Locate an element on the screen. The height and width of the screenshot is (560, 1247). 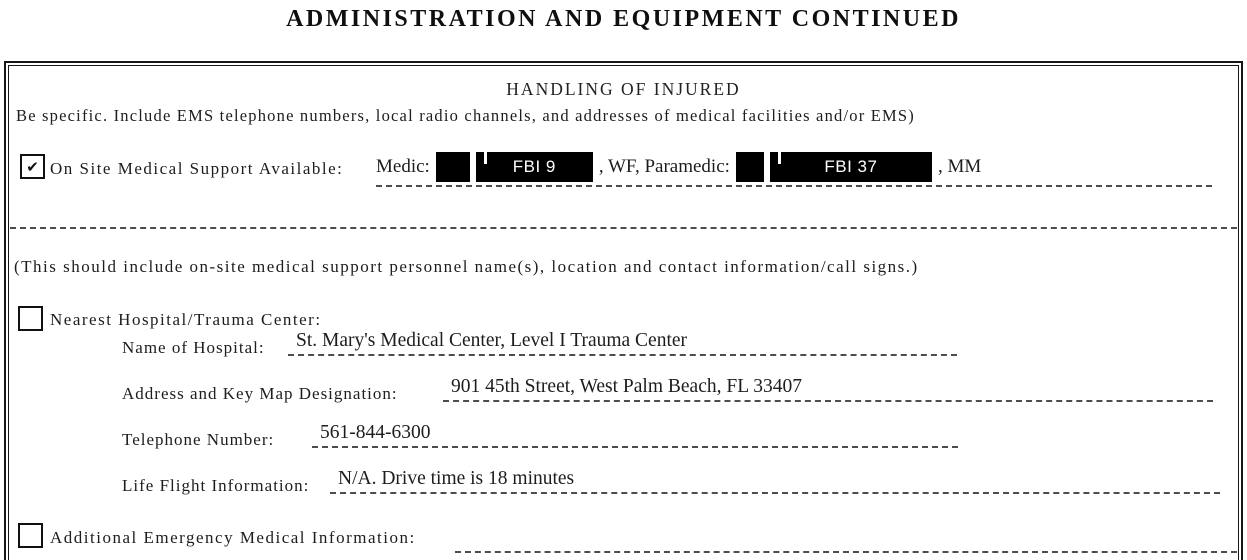
additional-emergency-checkbox is located at coordinates (30, 535).